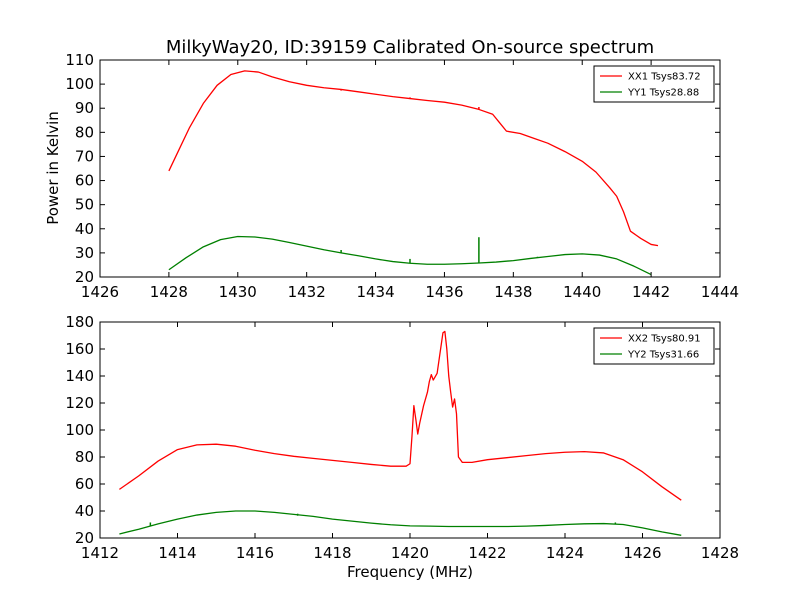 The height and width of the screenshot is (600, 800). I want to click on x-tick-label: 1422, so click(487, 553).